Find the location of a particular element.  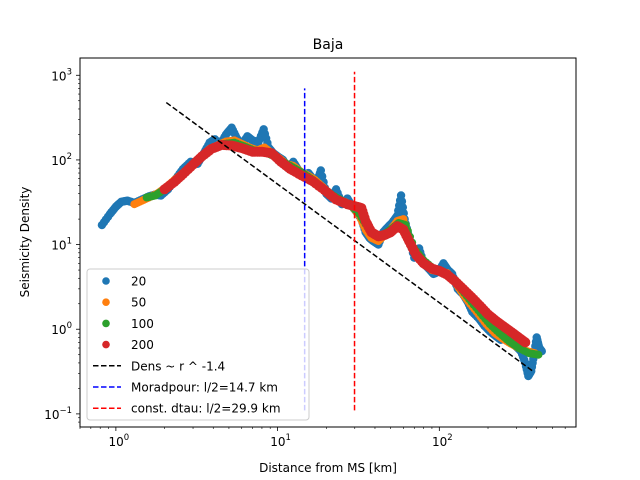

legend-entry: 50 is located at coordinates (124, 303).